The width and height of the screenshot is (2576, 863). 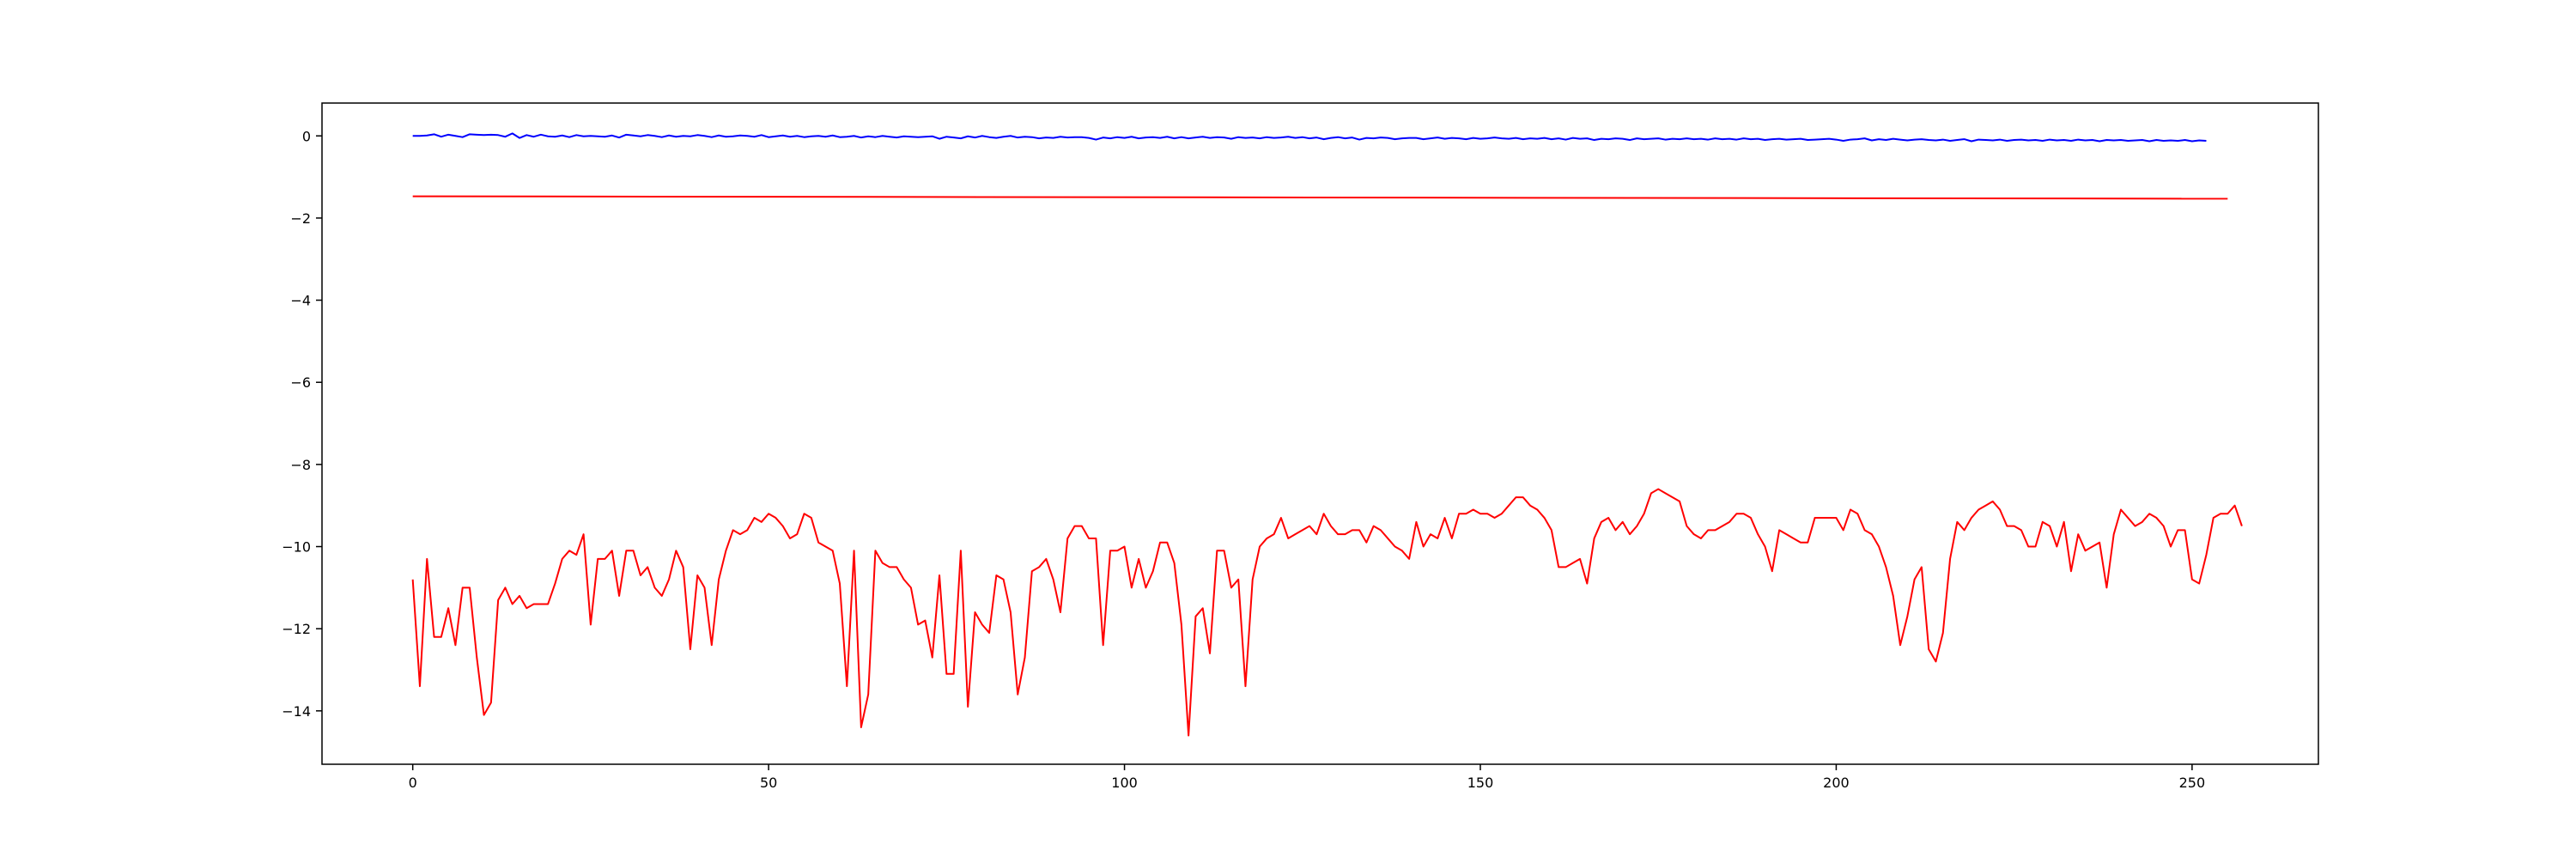 What do you see at coordinates (306, 136) in the screenshot?
I see `y-tick-label: 0` at bounding box center [306, 136].